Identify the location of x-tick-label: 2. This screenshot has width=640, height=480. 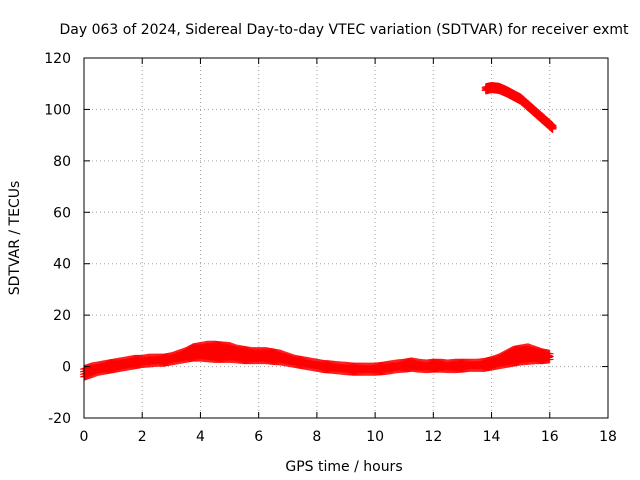
(142, 437).